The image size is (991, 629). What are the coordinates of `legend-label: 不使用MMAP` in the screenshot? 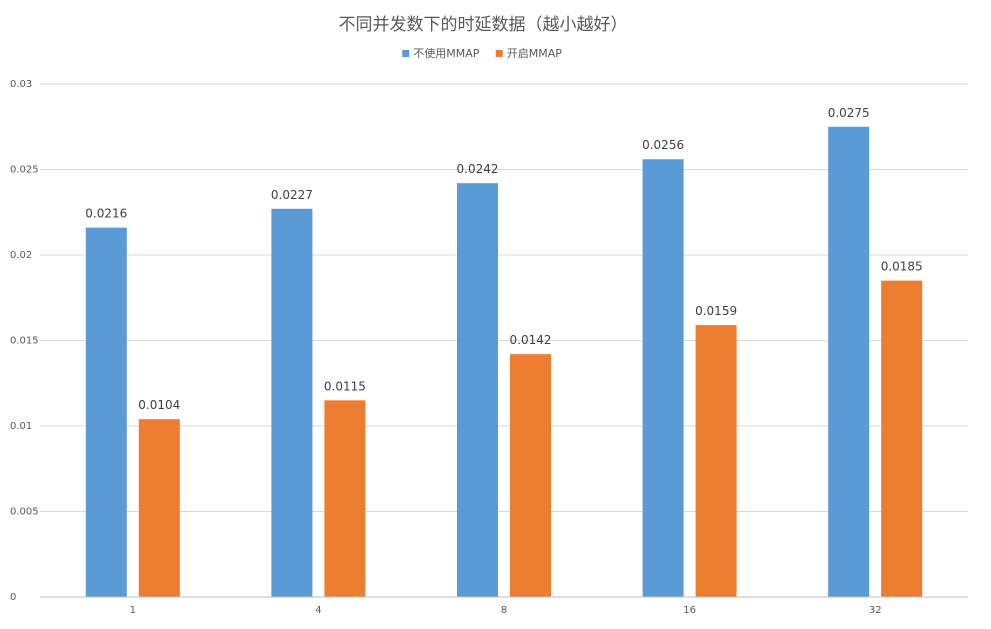 It's located at (446, 53).